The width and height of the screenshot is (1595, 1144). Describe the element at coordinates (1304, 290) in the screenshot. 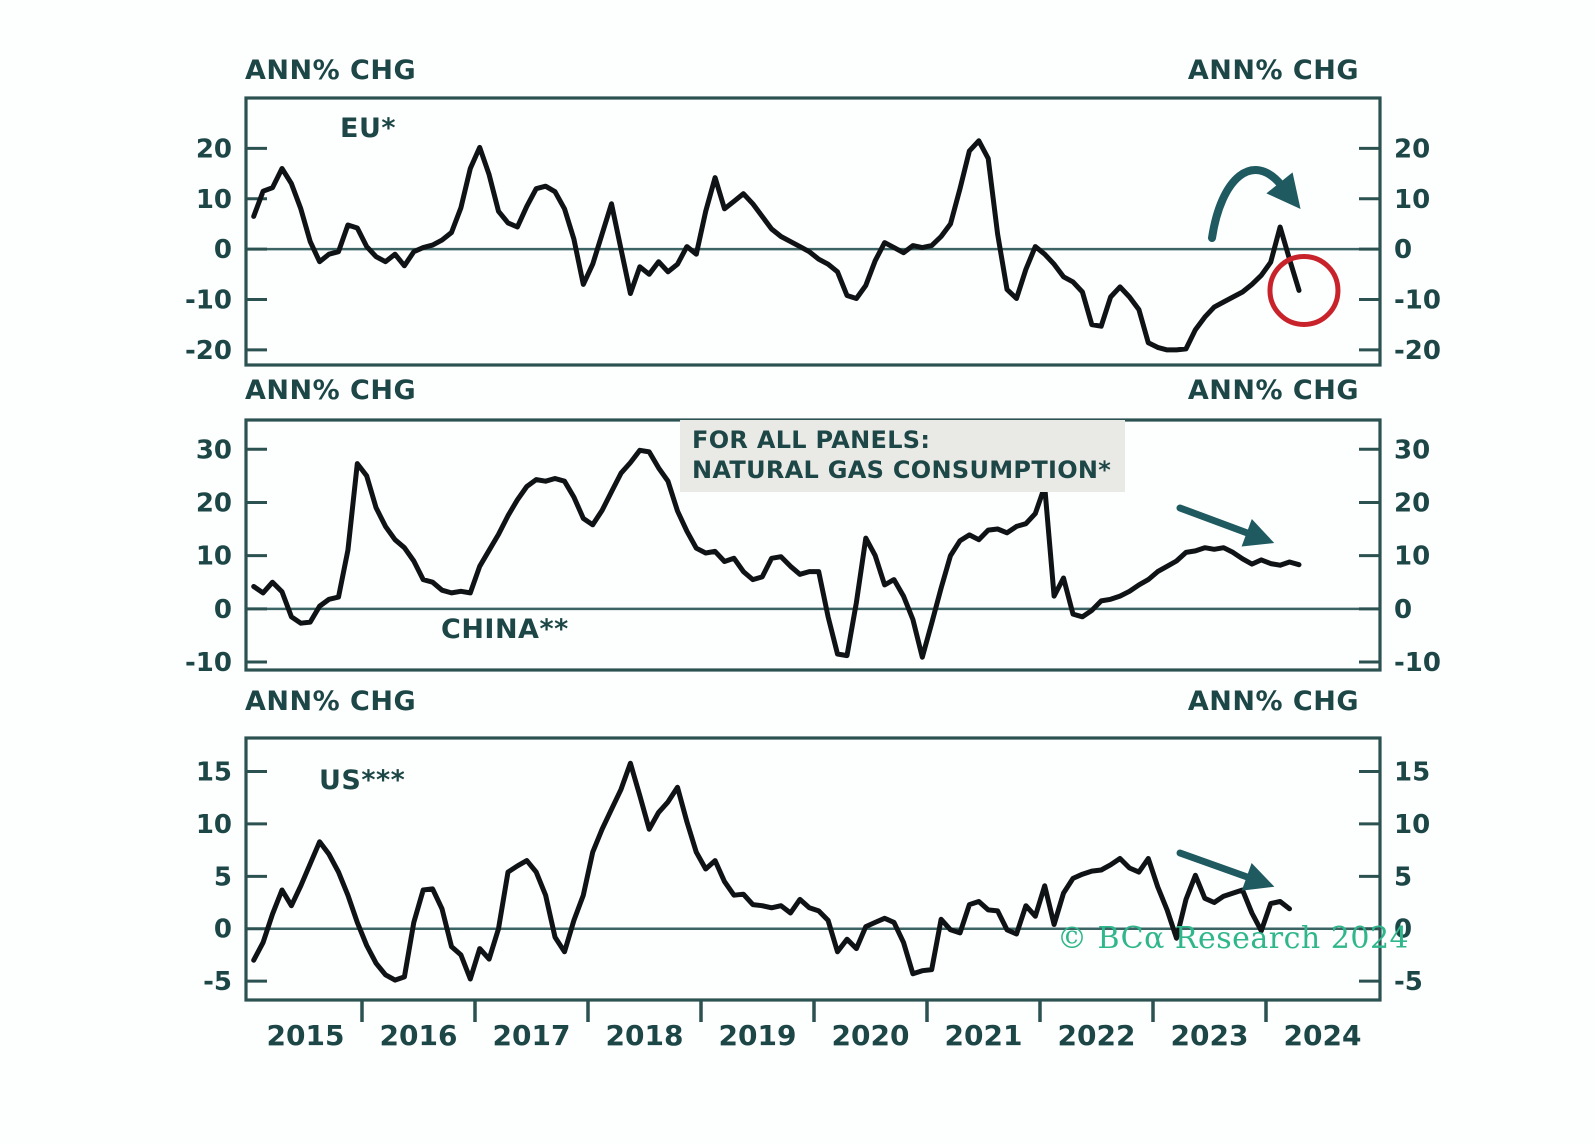

I see `eu-highlight-circle` at that location.